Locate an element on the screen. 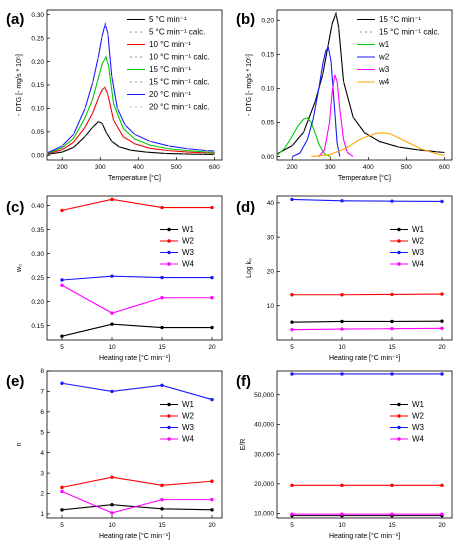 This screenshot has width=462, height=550. legend-entry: W3 is located at coordinates (407, 252).